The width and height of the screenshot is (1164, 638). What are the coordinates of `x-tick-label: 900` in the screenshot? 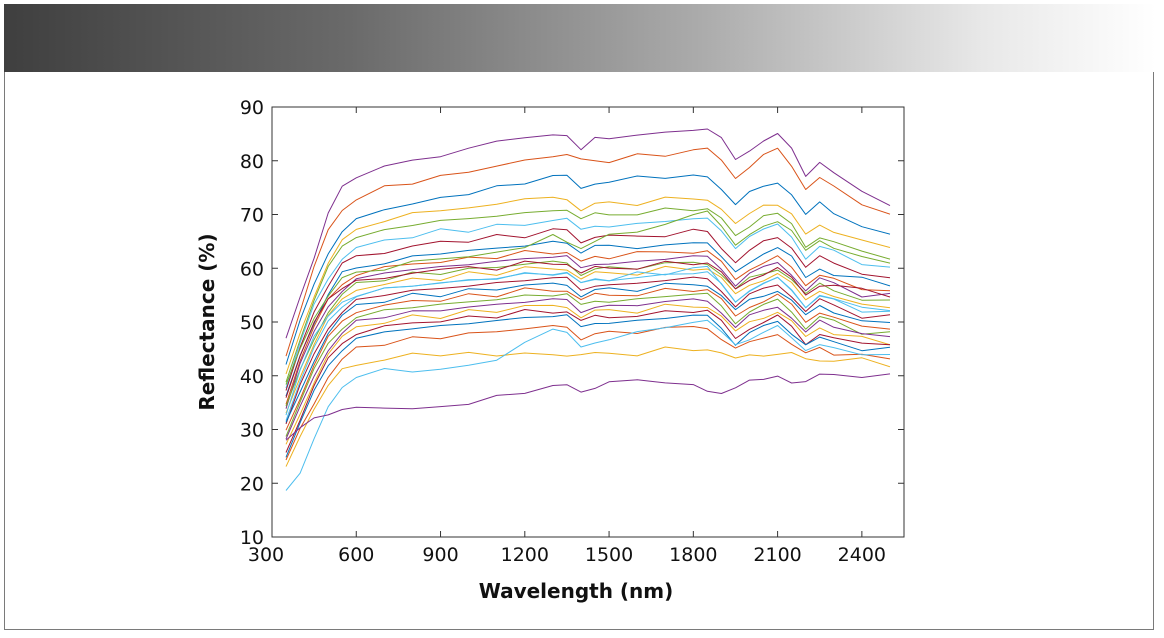 It's located at (440, 555).